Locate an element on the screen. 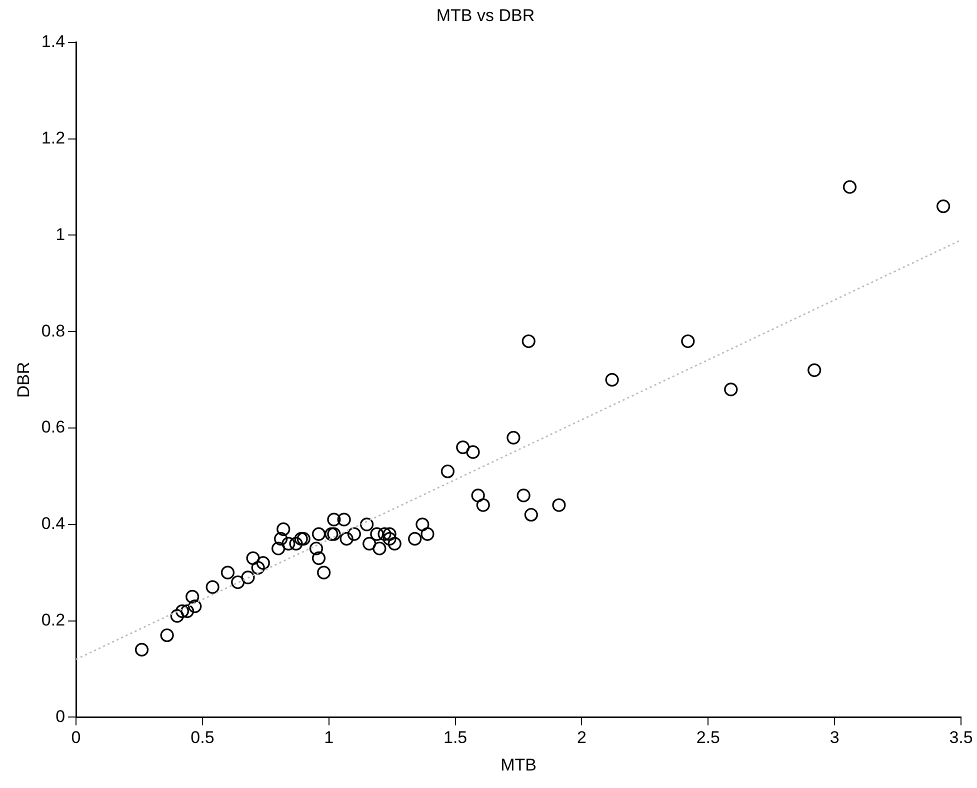  x-tick-label: 3.5 is located at coordinates (961, 738).